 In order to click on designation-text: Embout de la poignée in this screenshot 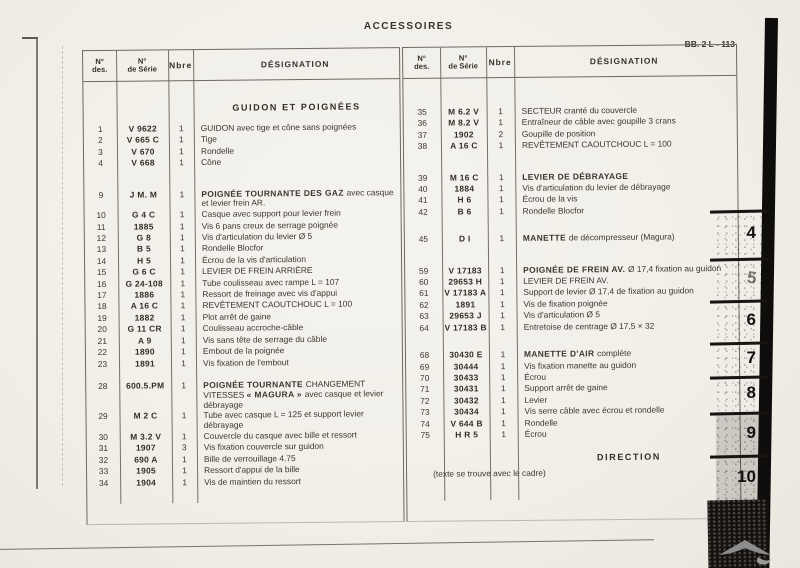, I will do `click(243, 351)`.